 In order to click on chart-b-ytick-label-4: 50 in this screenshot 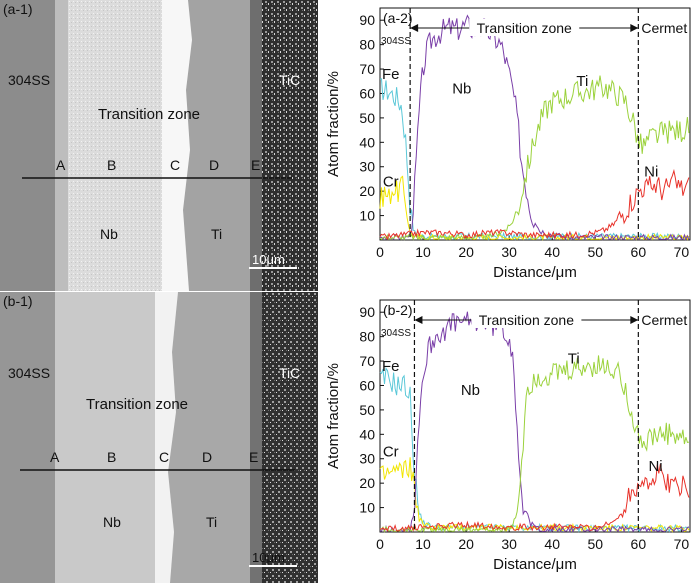, I will do `click(367, 410)`.